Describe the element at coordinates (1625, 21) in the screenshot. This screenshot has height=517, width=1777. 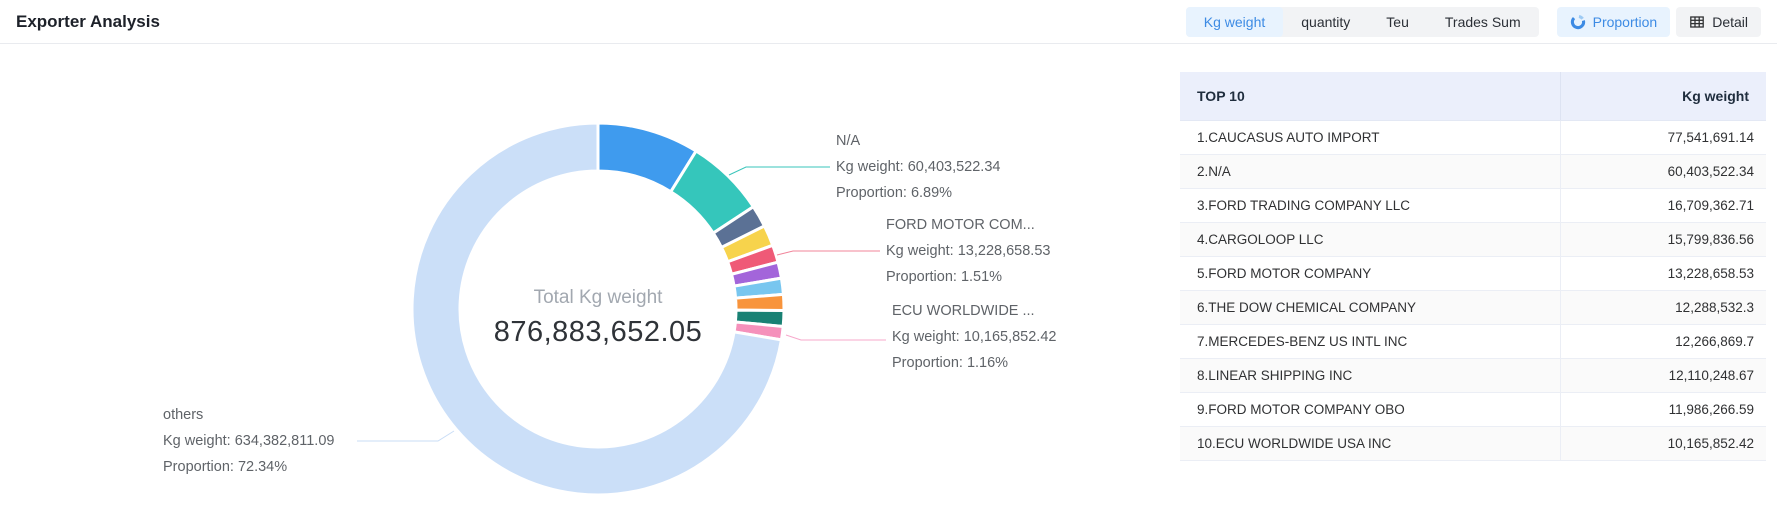
I see `view-button-label: Proportion` at that location.